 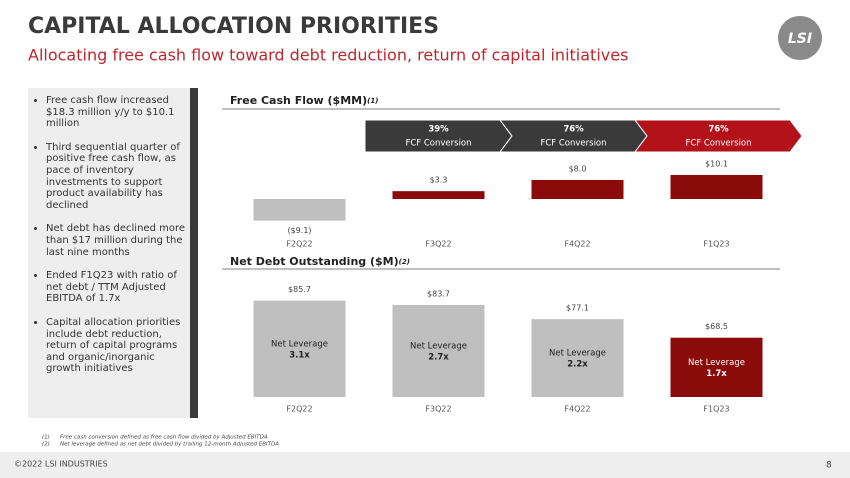 I want to click on chart-title: Net Debt Outstanding ($M)(2), so click(x=320, y=261).